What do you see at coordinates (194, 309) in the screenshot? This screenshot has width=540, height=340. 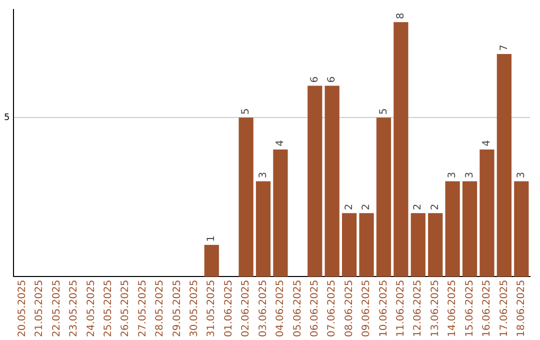 I see `x-tick-label: 30.05.2025` at bounding box center [194, 309].